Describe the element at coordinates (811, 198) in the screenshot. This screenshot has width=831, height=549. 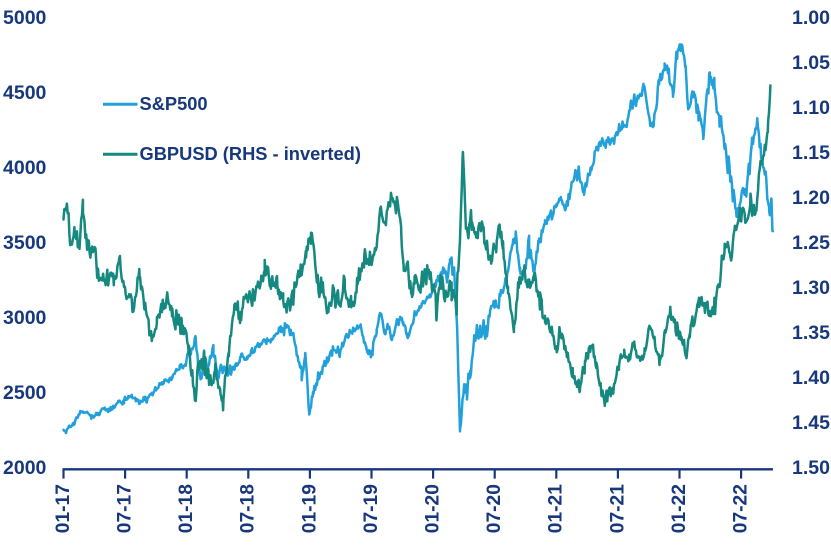
I see `svg-text: 1.20` at that location.